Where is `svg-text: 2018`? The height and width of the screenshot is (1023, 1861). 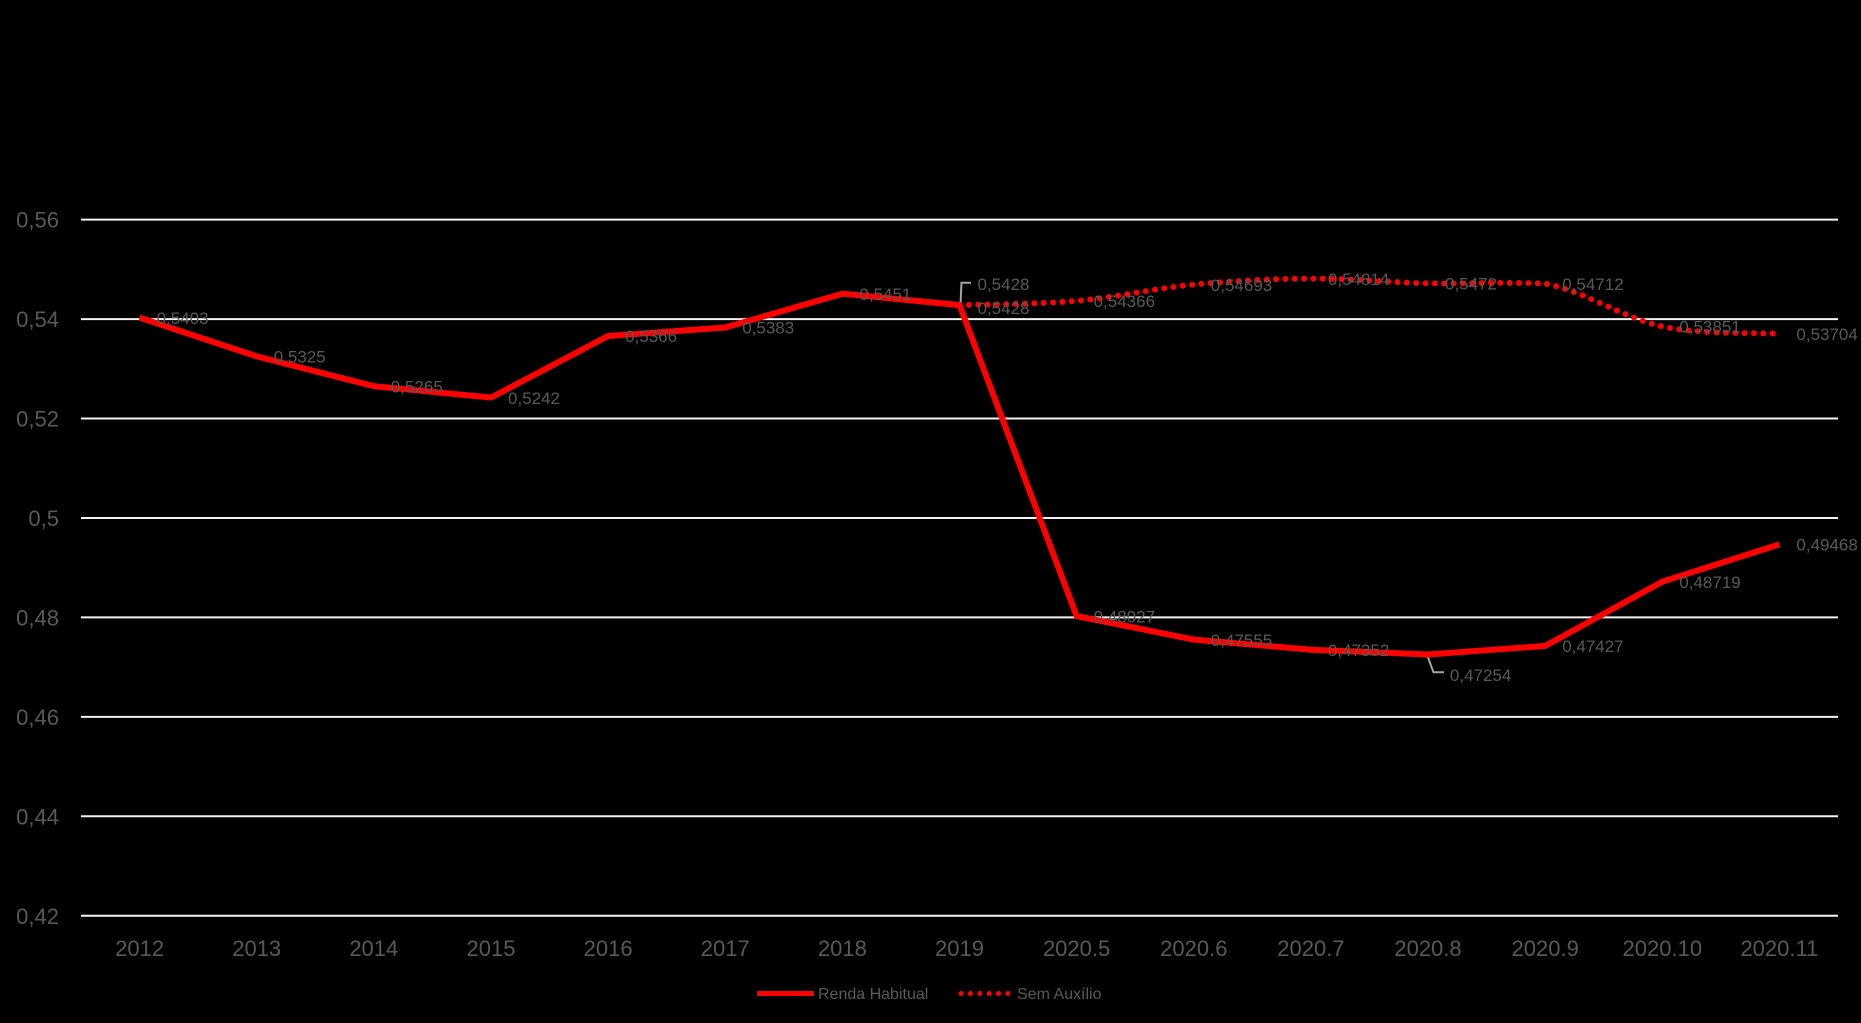 svg-text: 2018 is located at coordinates (842, 948).